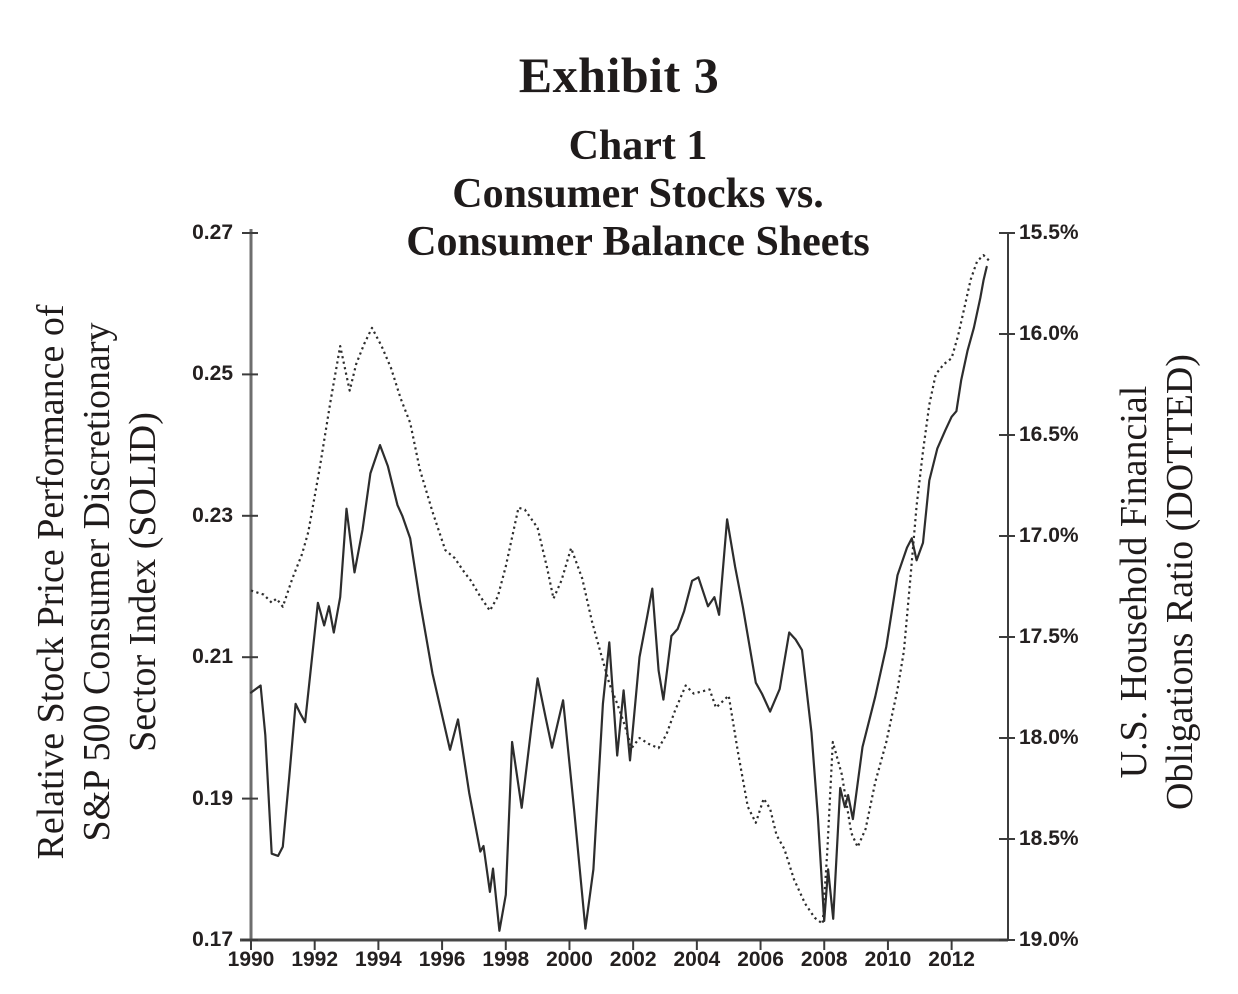 This screenshot has height=994, width=1238. What do you see at coordinates (212, 374) in the screenshot?
I see `left-axis-tick-label: 0.25` at bounding box center [212, 374].